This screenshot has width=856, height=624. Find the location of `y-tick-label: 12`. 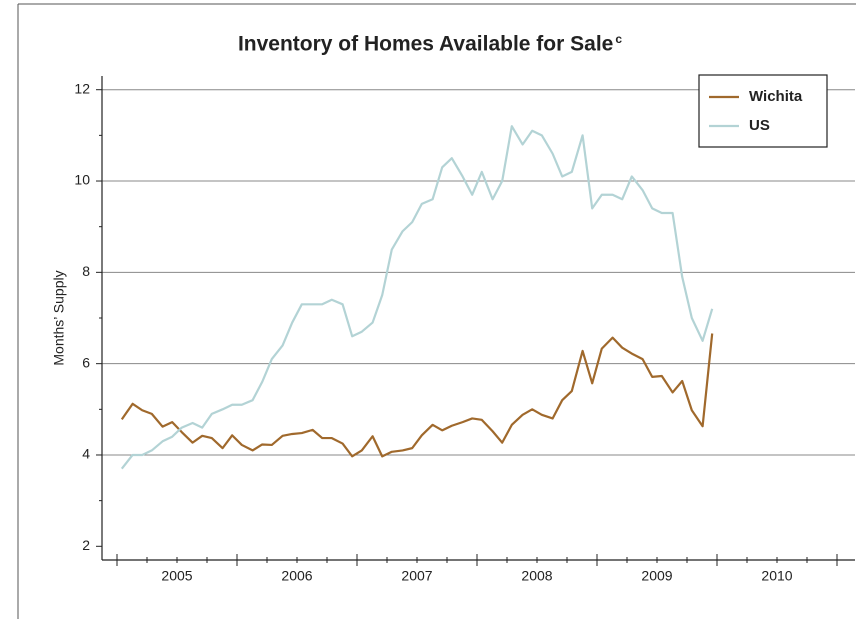

y-tick-label: 12 is located at coordinates (82, 88).